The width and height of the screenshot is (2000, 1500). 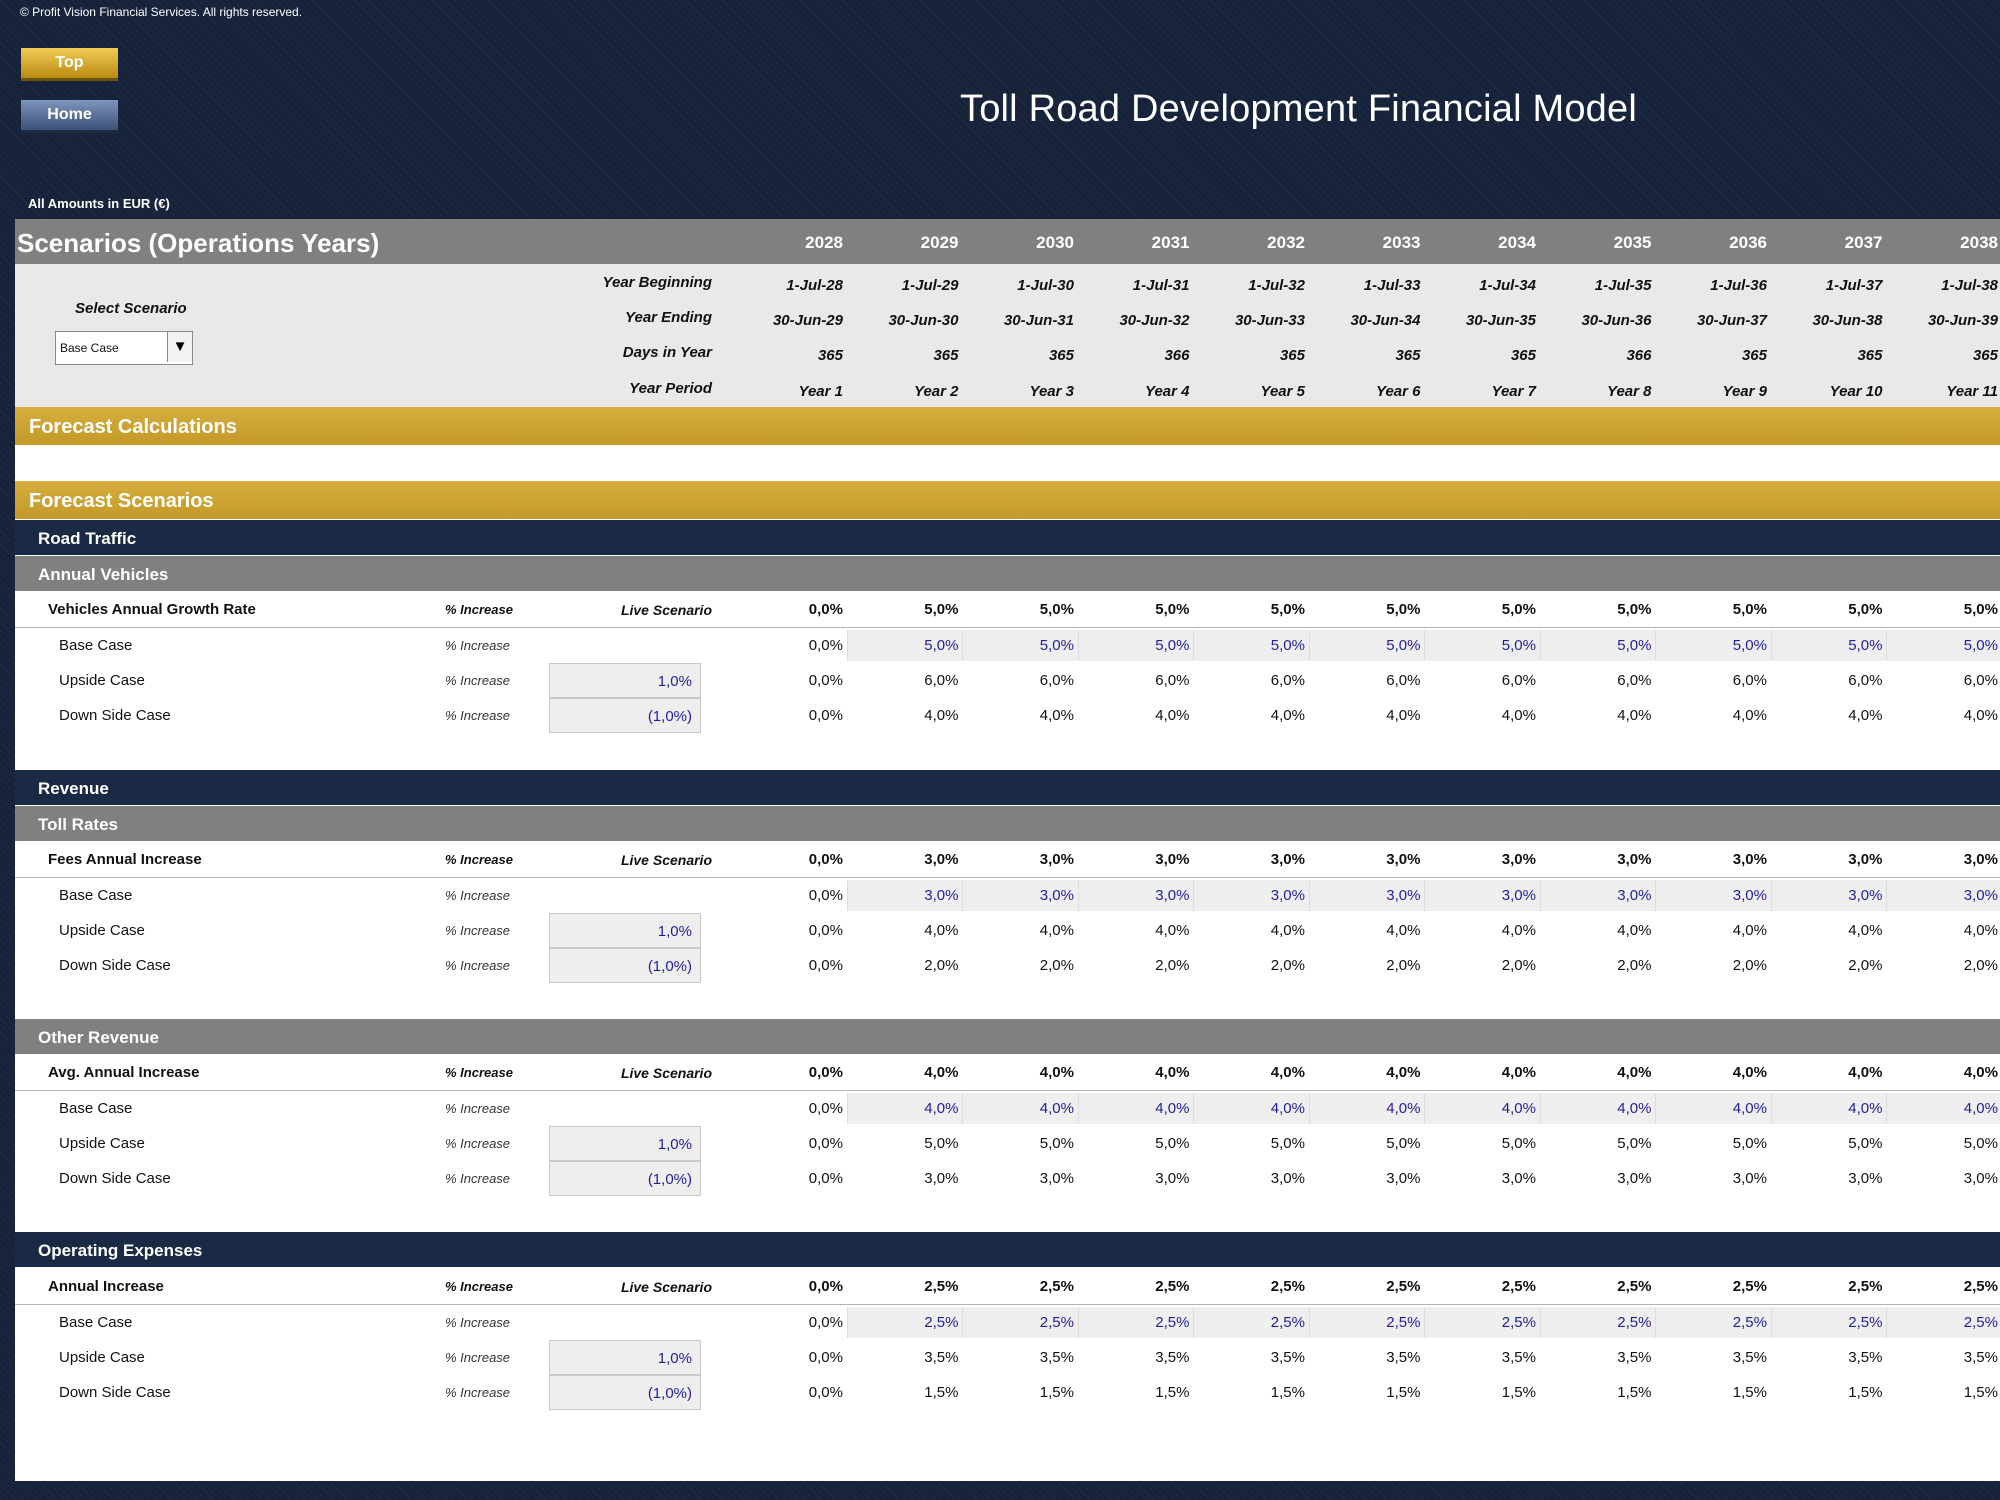 What do you see at coordinates (124, 348) in the screenshot?
I see `scenario-dropdown: Base Case ▼` at bounding box center [124, 348].